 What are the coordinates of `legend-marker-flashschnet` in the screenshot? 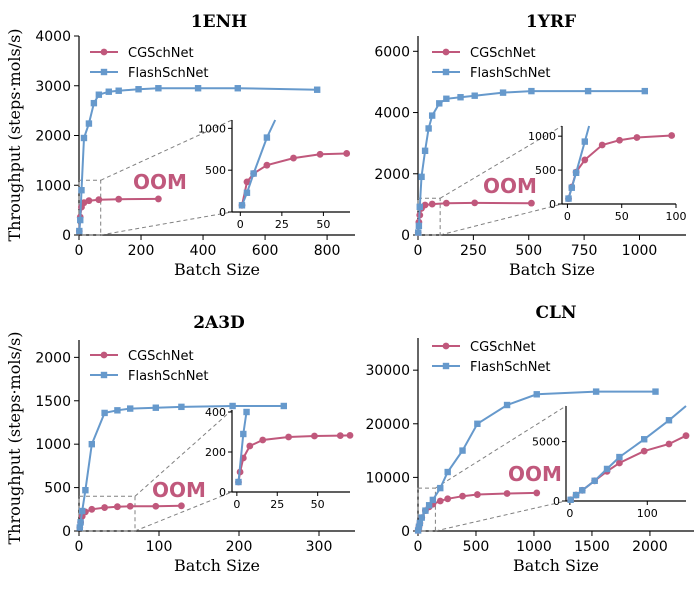 It's located at (446, 366).